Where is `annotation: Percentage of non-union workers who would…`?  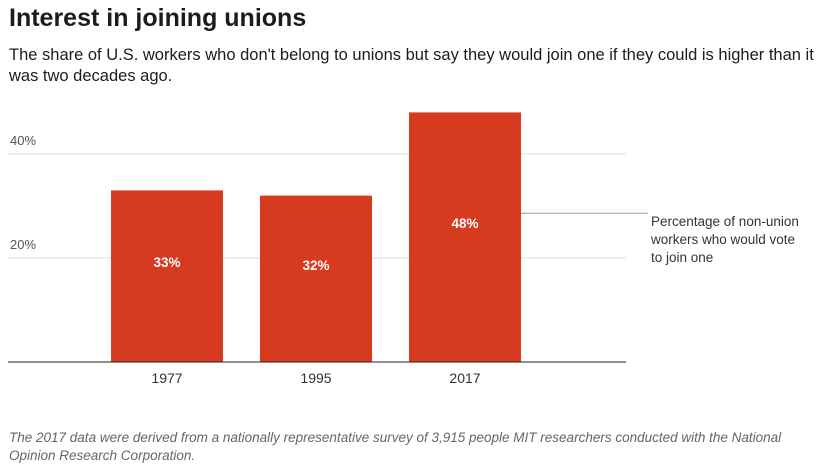
annotation: Percentage of non-union workers who would… is located at coordinates (660, 238).